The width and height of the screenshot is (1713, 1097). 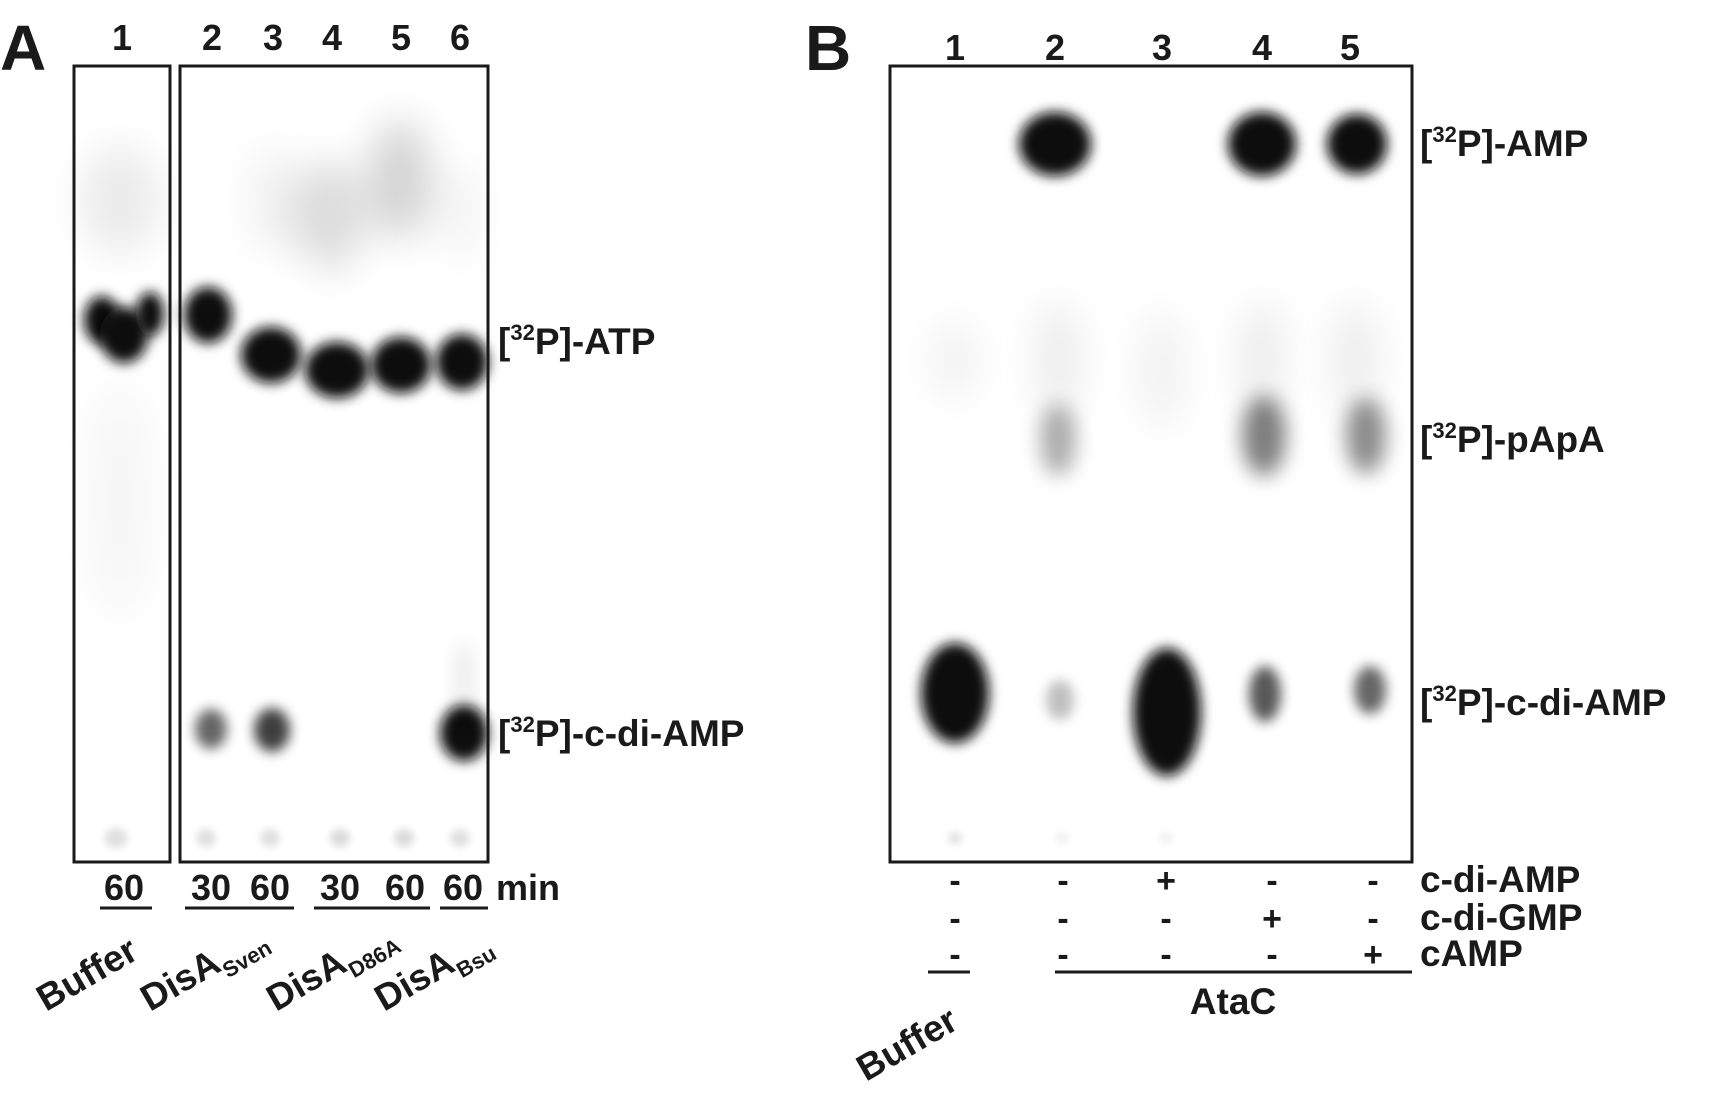 I want to click on papa-label: [32P]-pApA, so click(x=1512, y=439).